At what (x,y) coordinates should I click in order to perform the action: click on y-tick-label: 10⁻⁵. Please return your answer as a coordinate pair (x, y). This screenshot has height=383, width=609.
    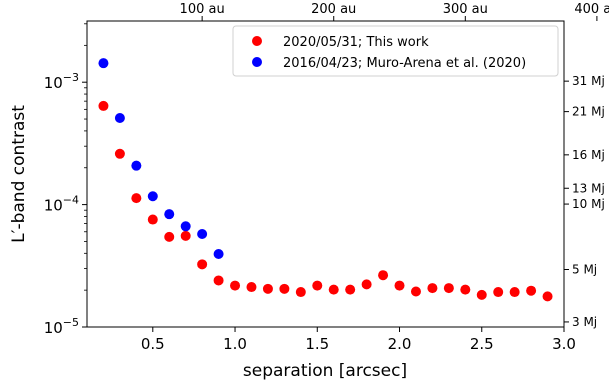
    Looking at the image, I should click on (61, 326).